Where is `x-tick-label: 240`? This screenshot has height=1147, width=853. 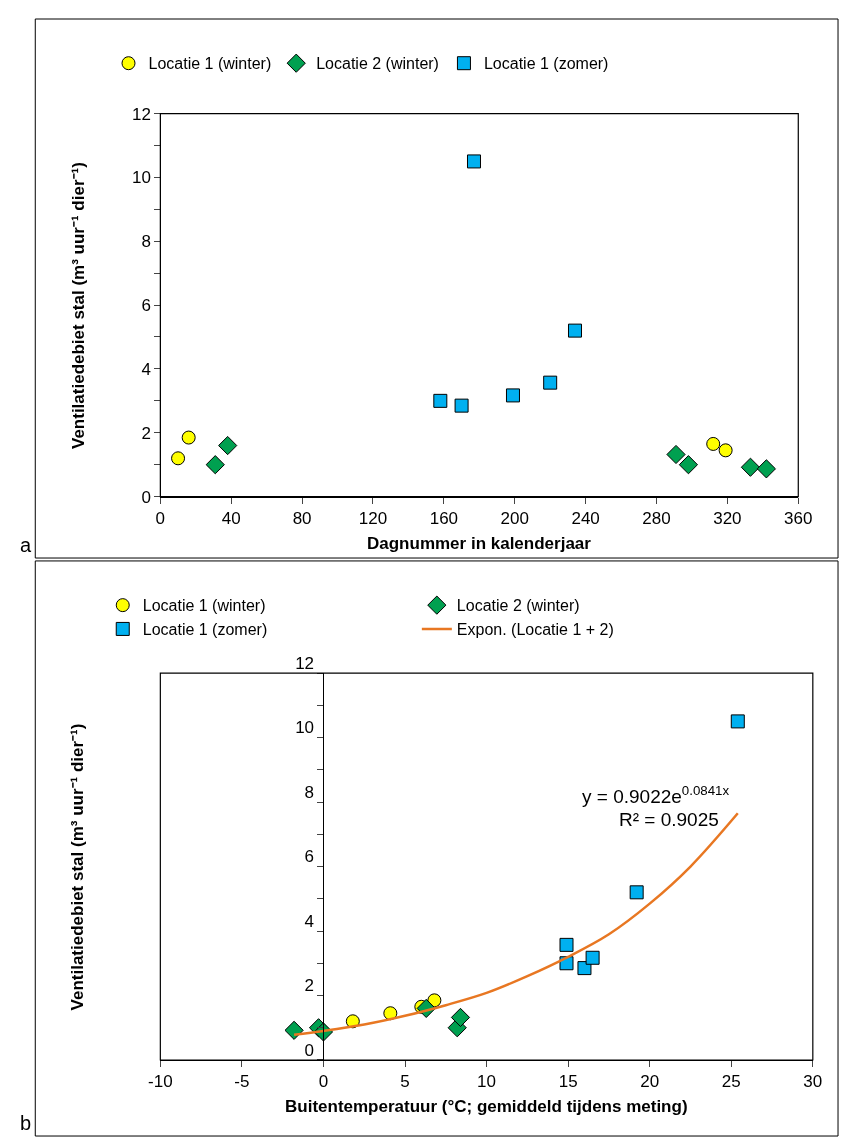 x-tick-label: 240 is located at coordinates (585, 519).